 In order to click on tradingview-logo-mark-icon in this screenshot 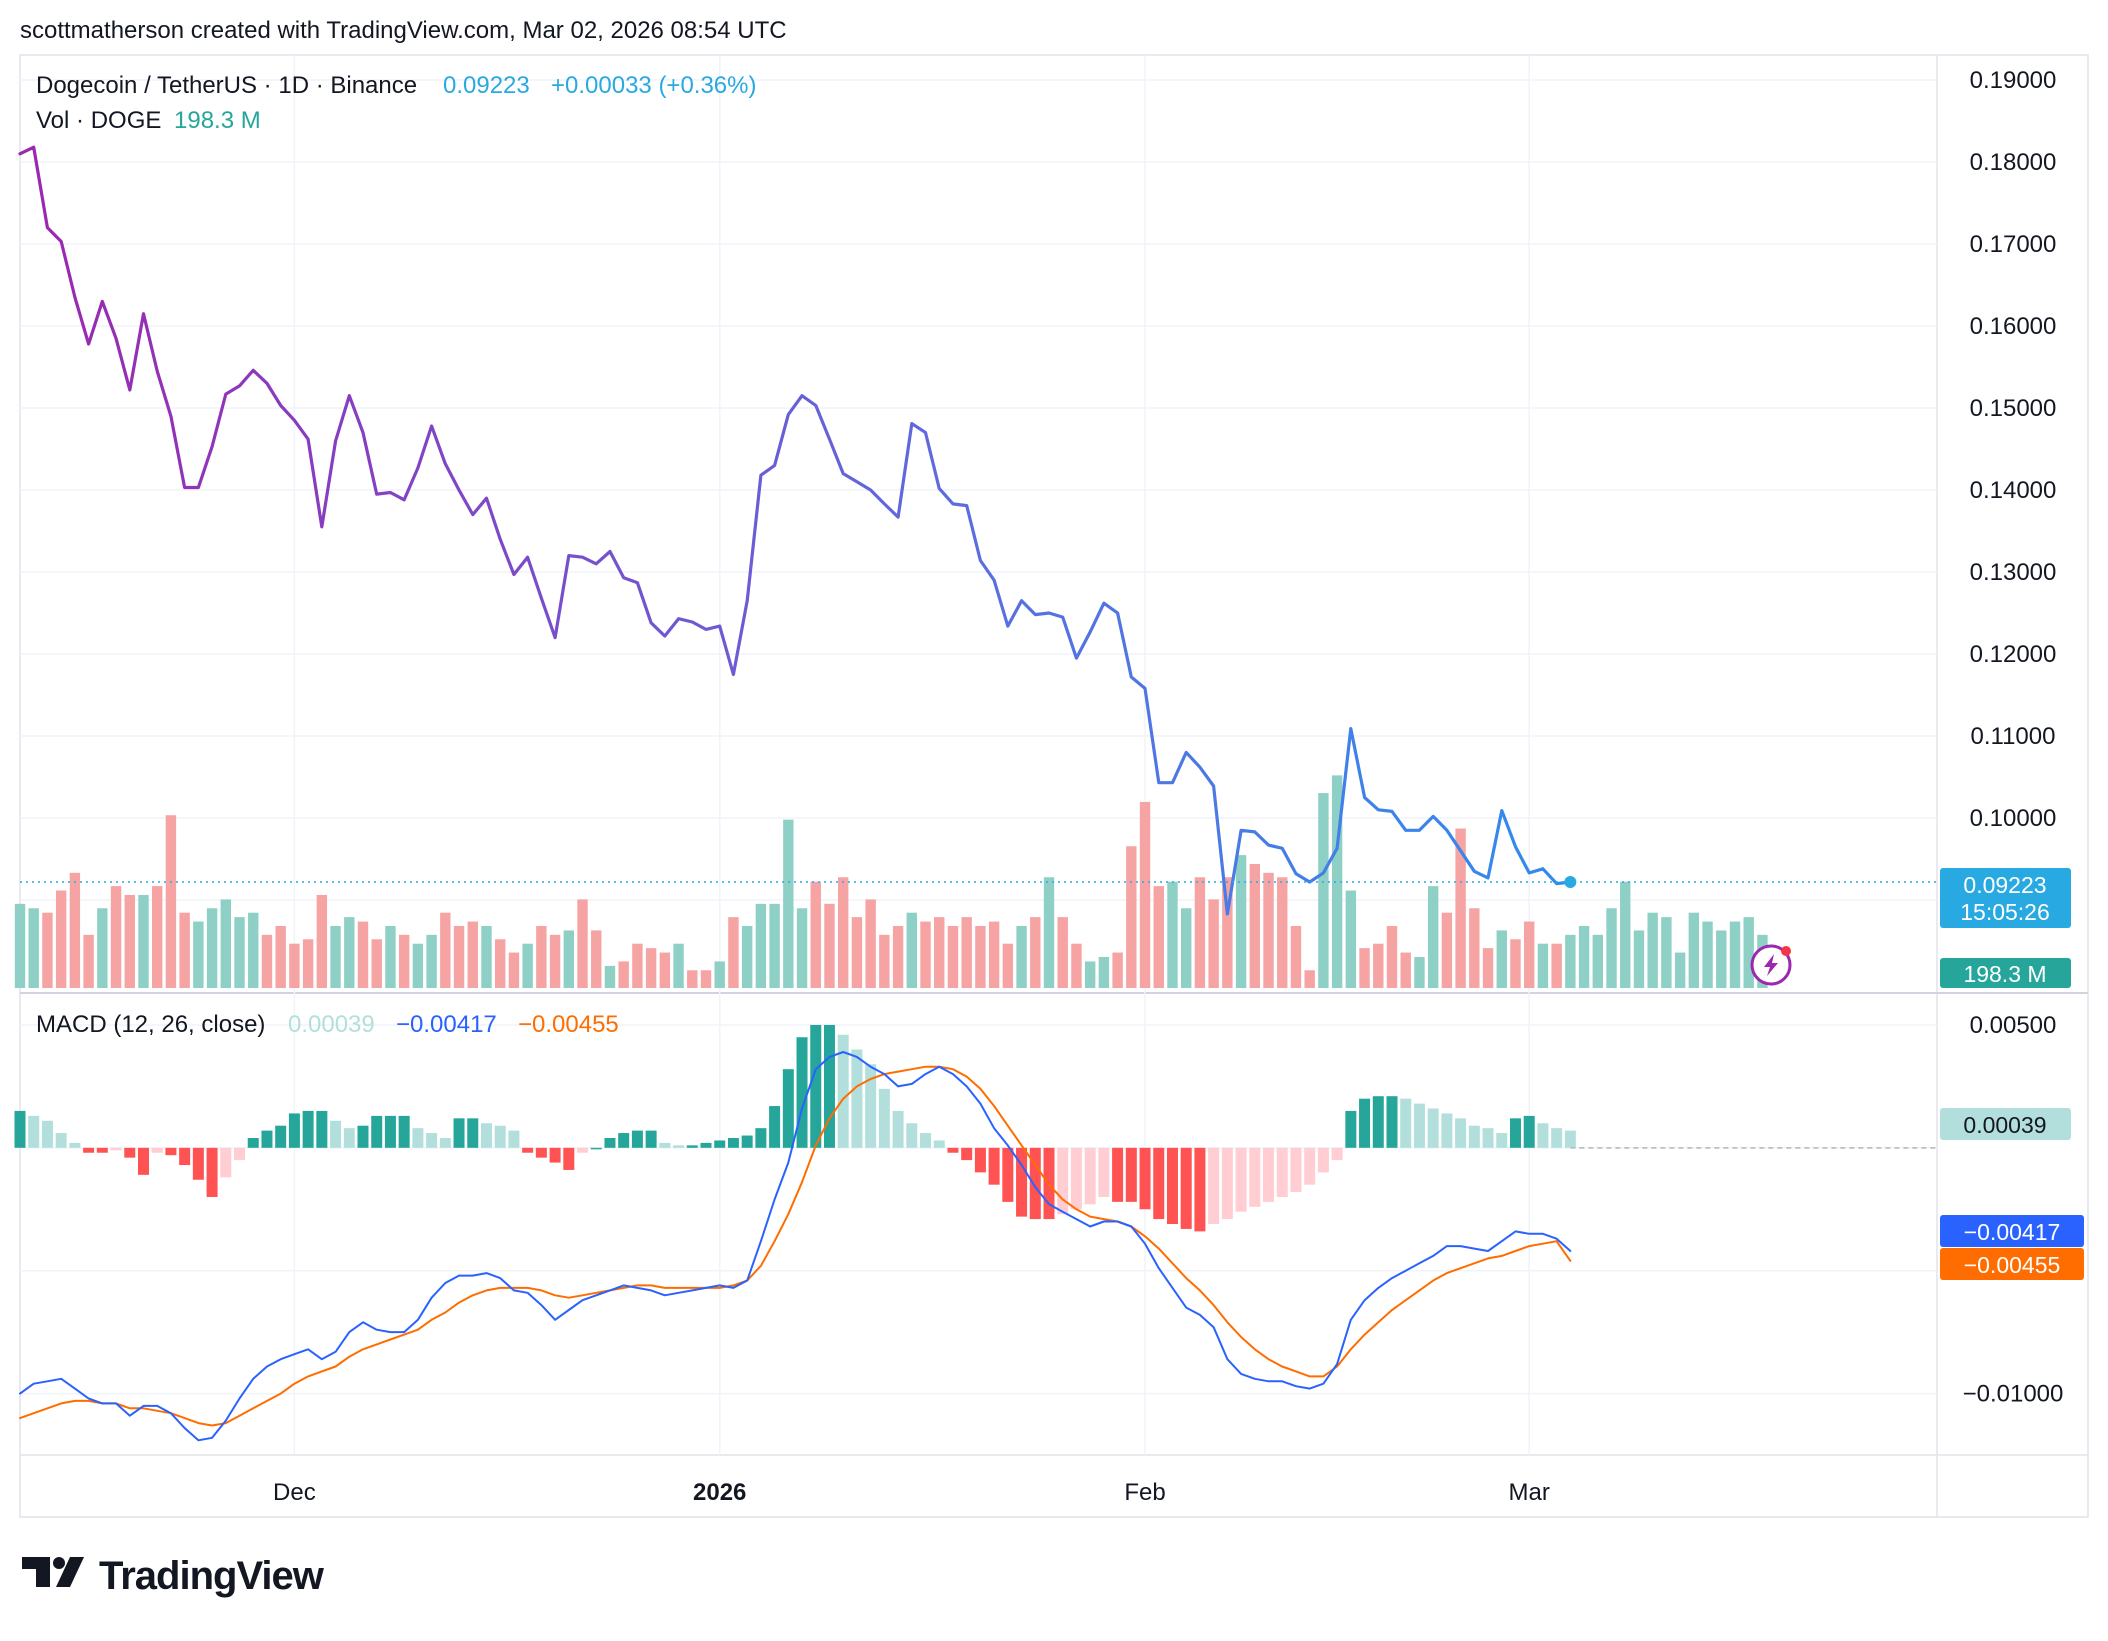, I will do `click(53, 1572)`.